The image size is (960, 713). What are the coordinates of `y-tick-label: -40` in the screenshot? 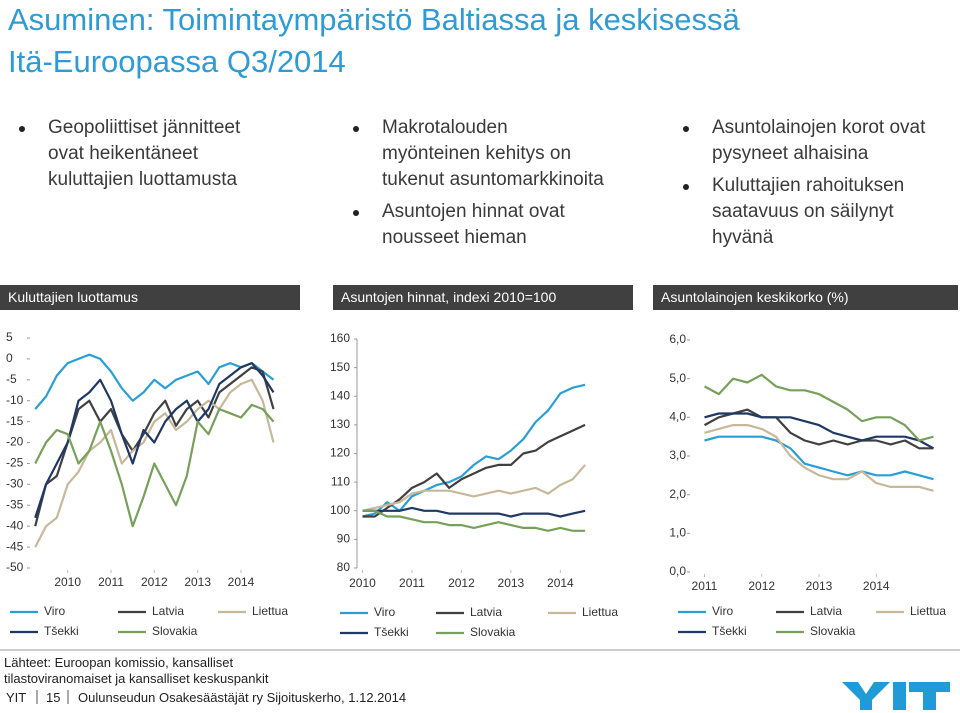 It's located at (15, 525).